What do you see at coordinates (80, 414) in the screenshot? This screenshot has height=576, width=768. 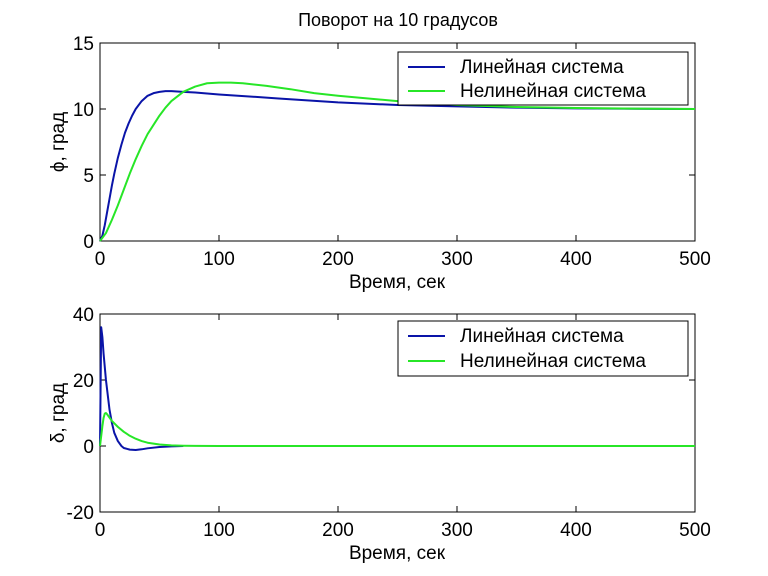 I see `y-tick-labels: -20 0 20 40` at bounding box center [80, 414].